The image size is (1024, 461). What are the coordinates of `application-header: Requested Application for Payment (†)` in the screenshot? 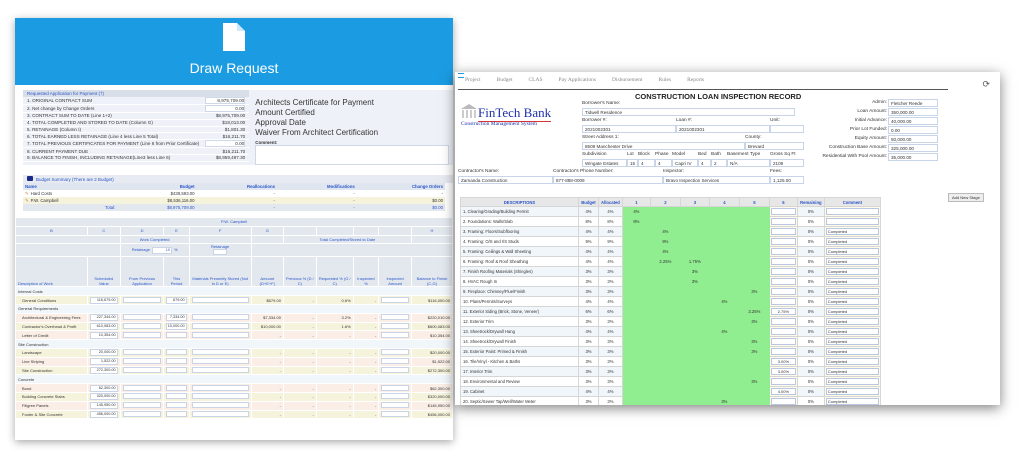 It's located at (136, 93).